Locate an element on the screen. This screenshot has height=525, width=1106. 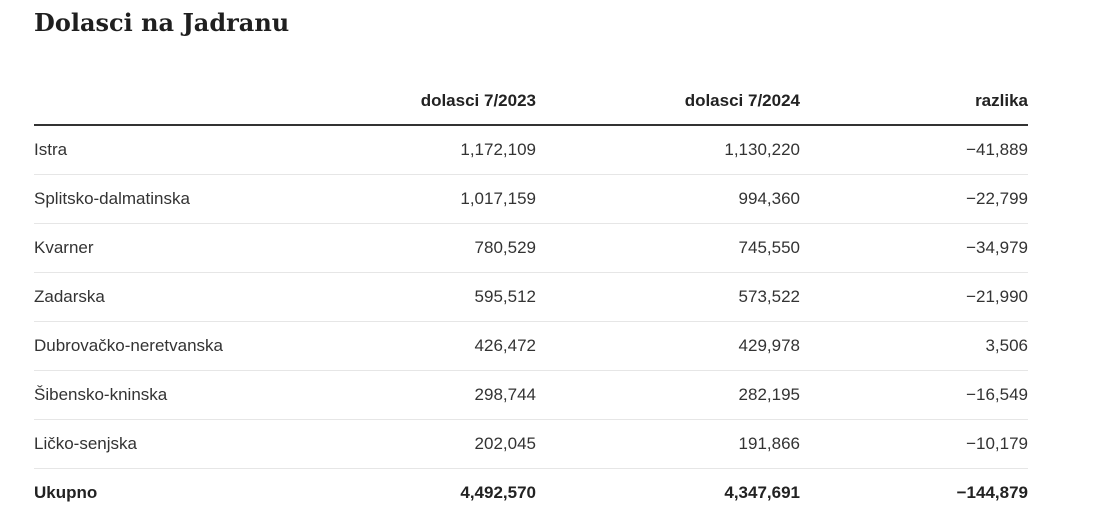
difference-cell: −10,179 is located at coordinates (914, 444).